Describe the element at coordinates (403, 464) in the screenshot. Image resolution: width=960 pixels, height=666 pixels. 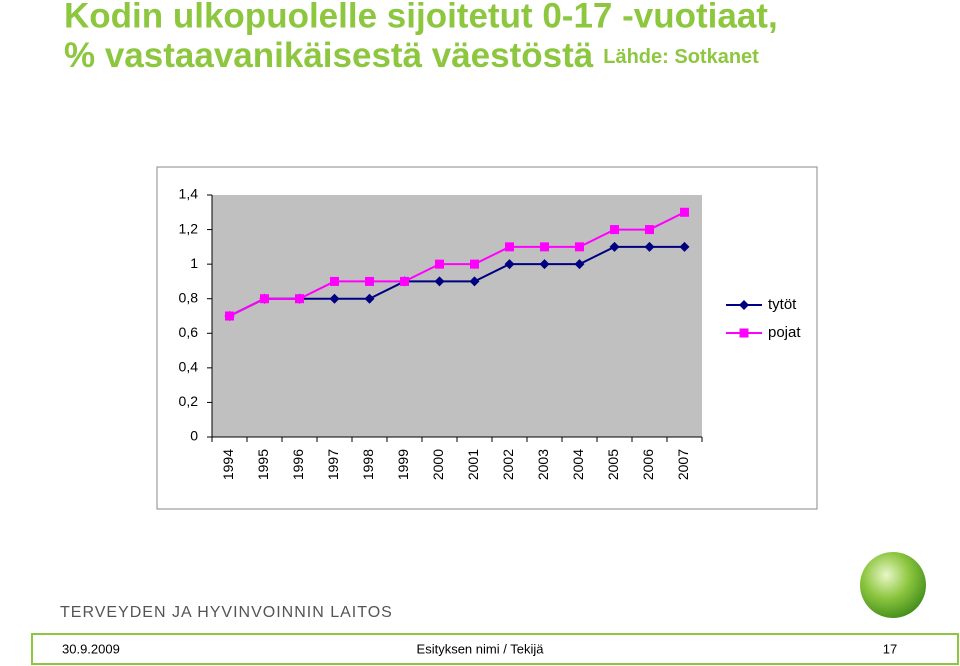
I see `x-tick-label: 1999` at that location.